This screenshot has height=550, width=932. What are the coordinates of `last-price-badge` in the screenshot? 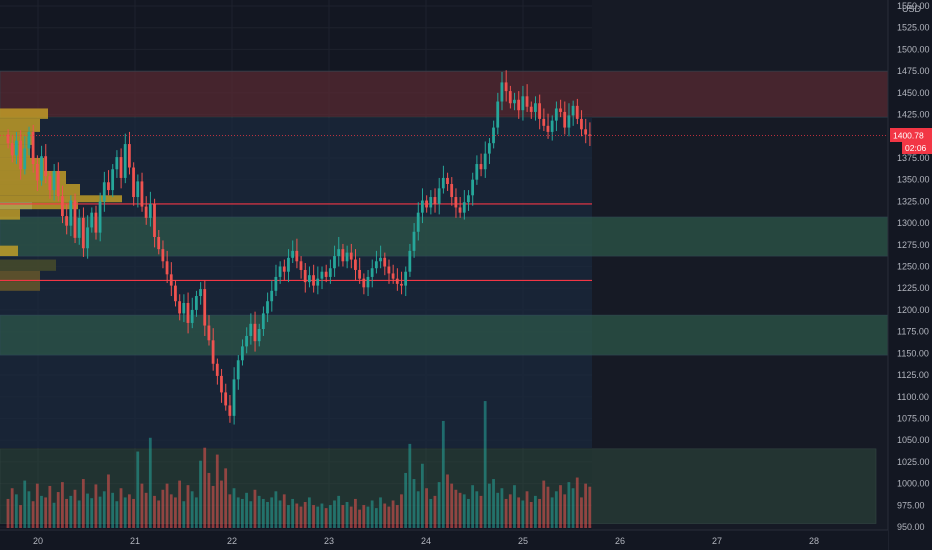 It's located at (911, 135).